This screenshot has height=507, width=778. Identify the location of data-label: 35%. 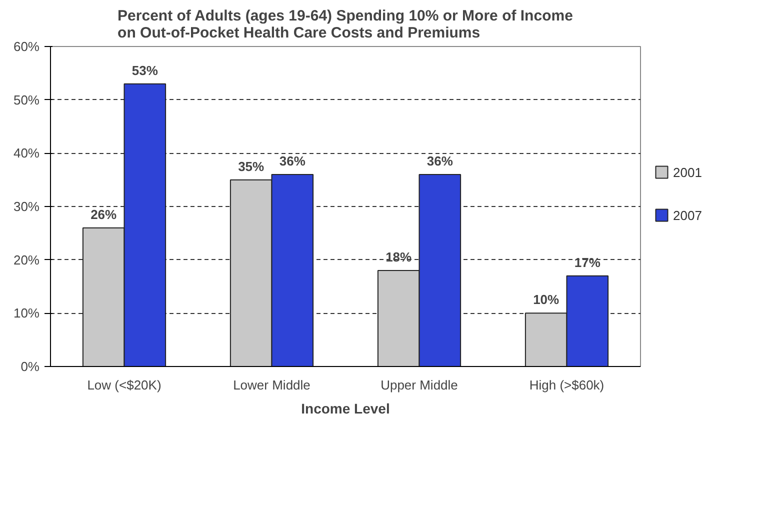
(251, 166).